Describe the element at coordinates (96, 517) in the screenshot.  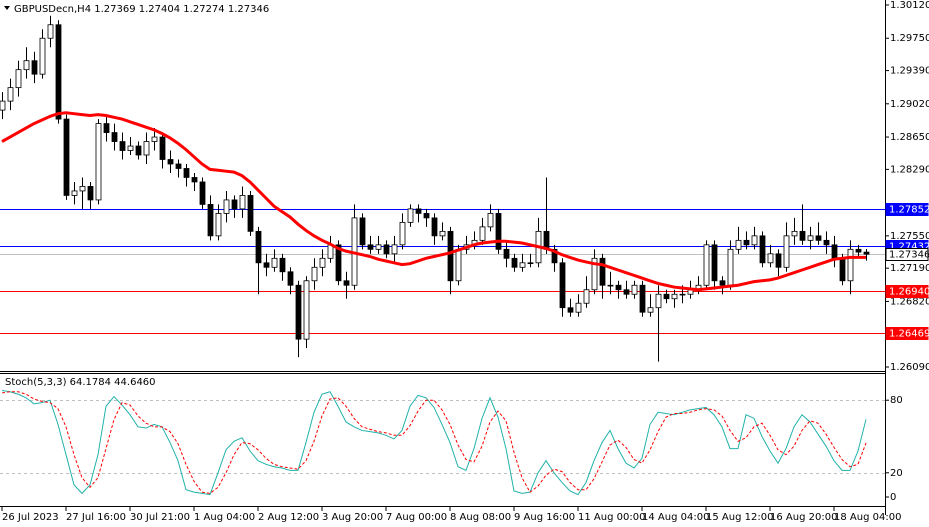
I see `x-tick-label: 27 Jul 16:00` at that location.